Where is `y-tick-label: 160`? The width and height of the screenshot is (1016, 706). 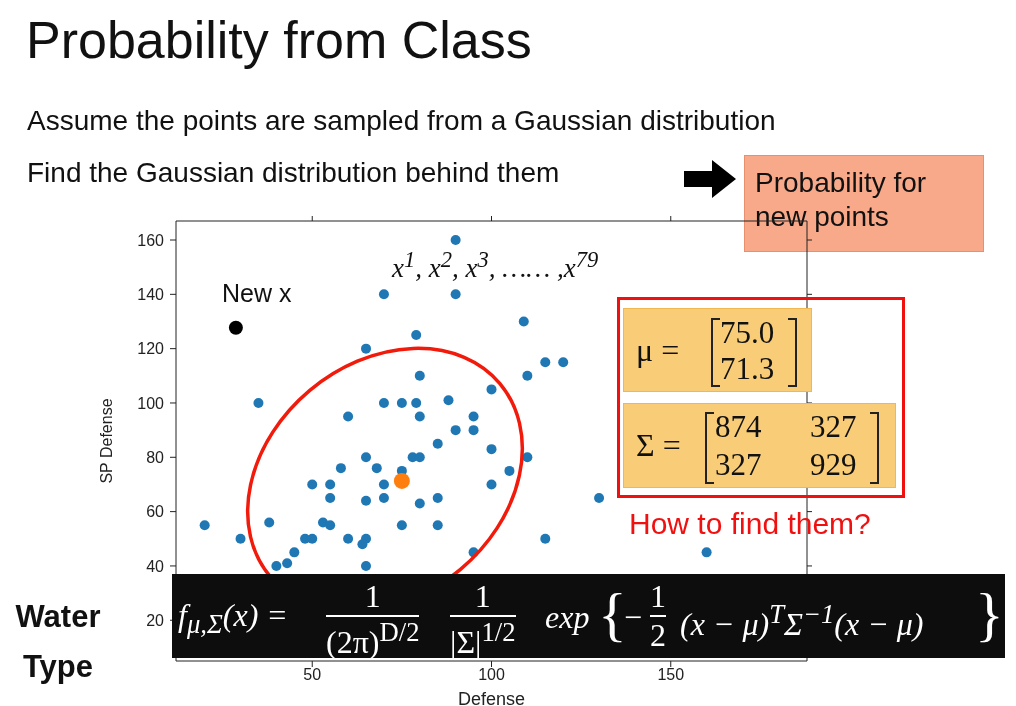 y-tick-label: 160 is located at coordinates (151, 240).